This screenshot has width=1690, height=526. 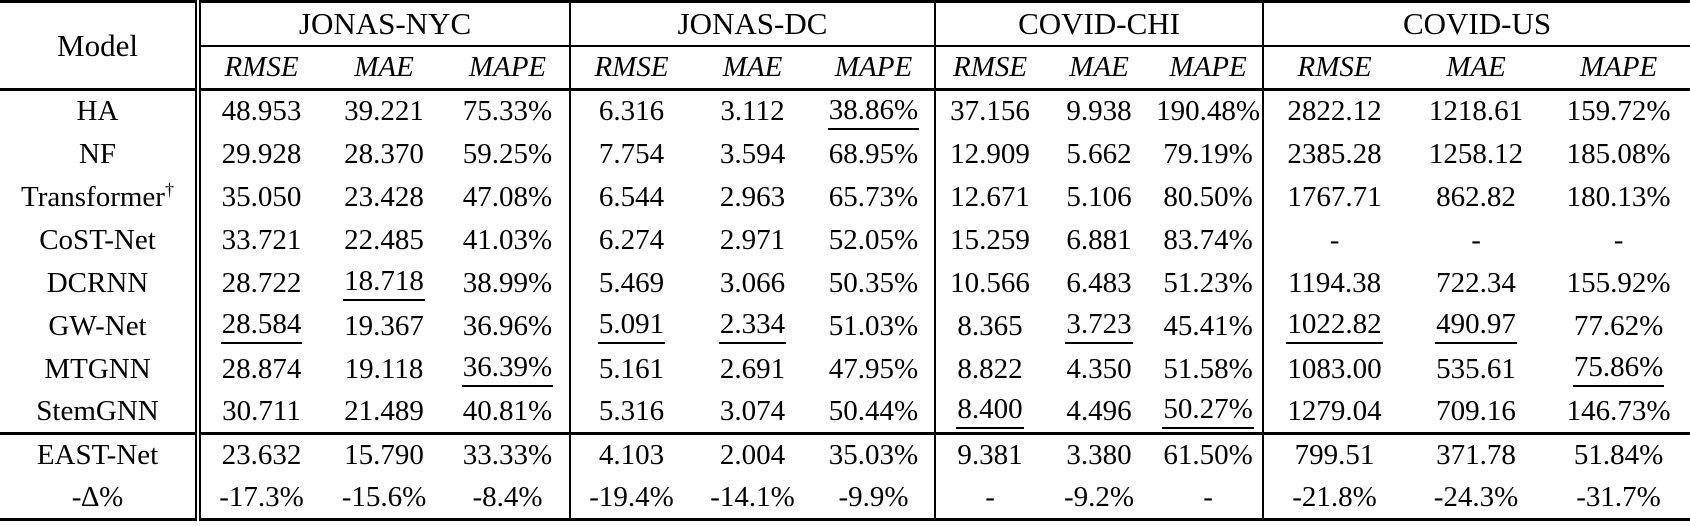 I want to click on table-cell: 535.61, so click(x=1476, y=368).